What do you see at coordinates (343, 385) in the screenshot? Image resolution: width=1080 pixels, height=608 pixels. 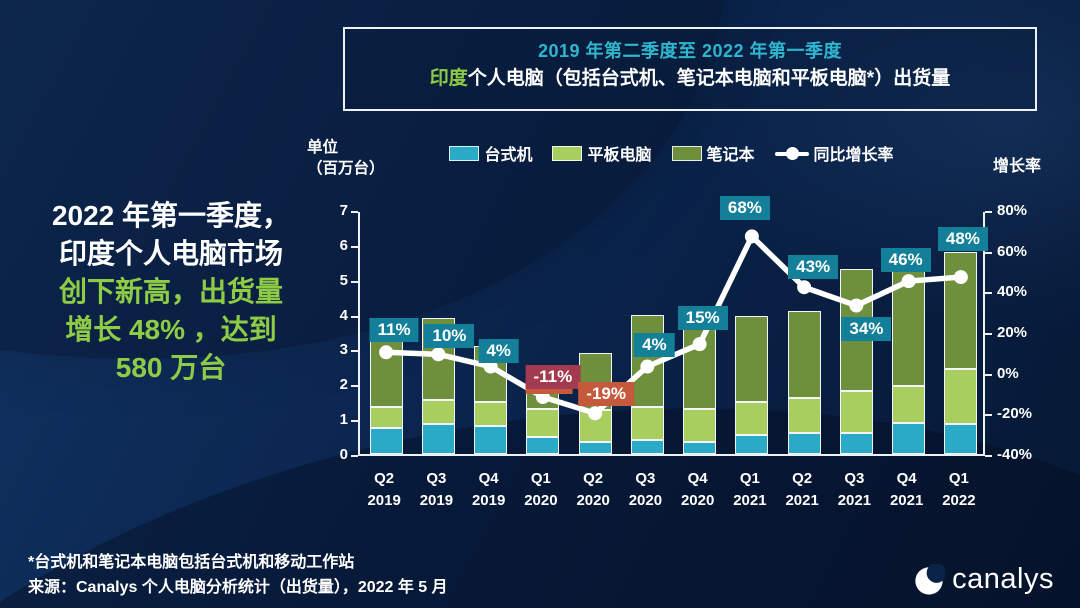 I see `left-axis-tick-label: 2` at bounding box center [343, 385].